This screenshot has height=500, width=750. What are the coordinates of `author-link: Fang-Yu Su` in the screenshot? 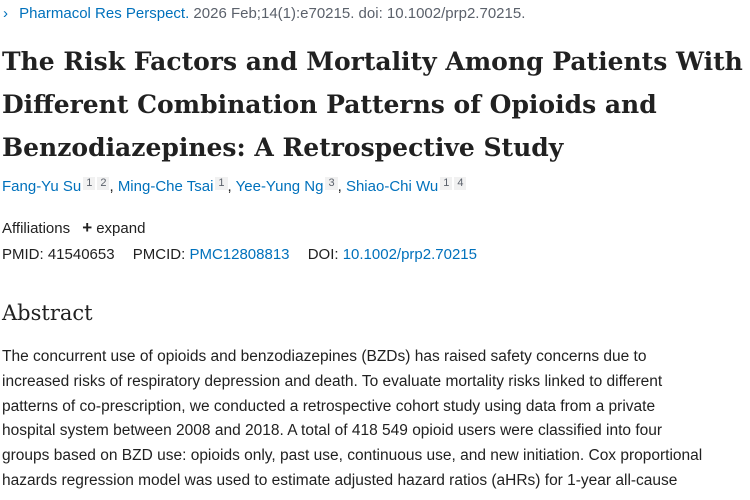 It's located at (42, 186).